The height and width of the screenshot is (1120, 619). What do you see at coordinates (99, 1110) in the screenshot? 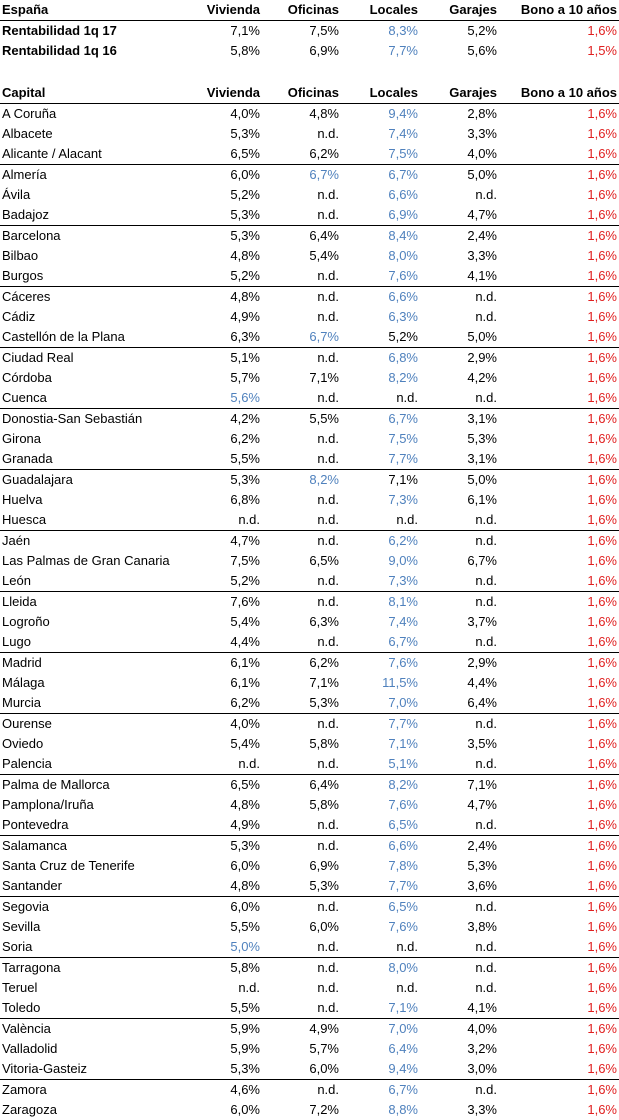
I see `row-label: Zaragoza` at bounding box center [99, 1110].